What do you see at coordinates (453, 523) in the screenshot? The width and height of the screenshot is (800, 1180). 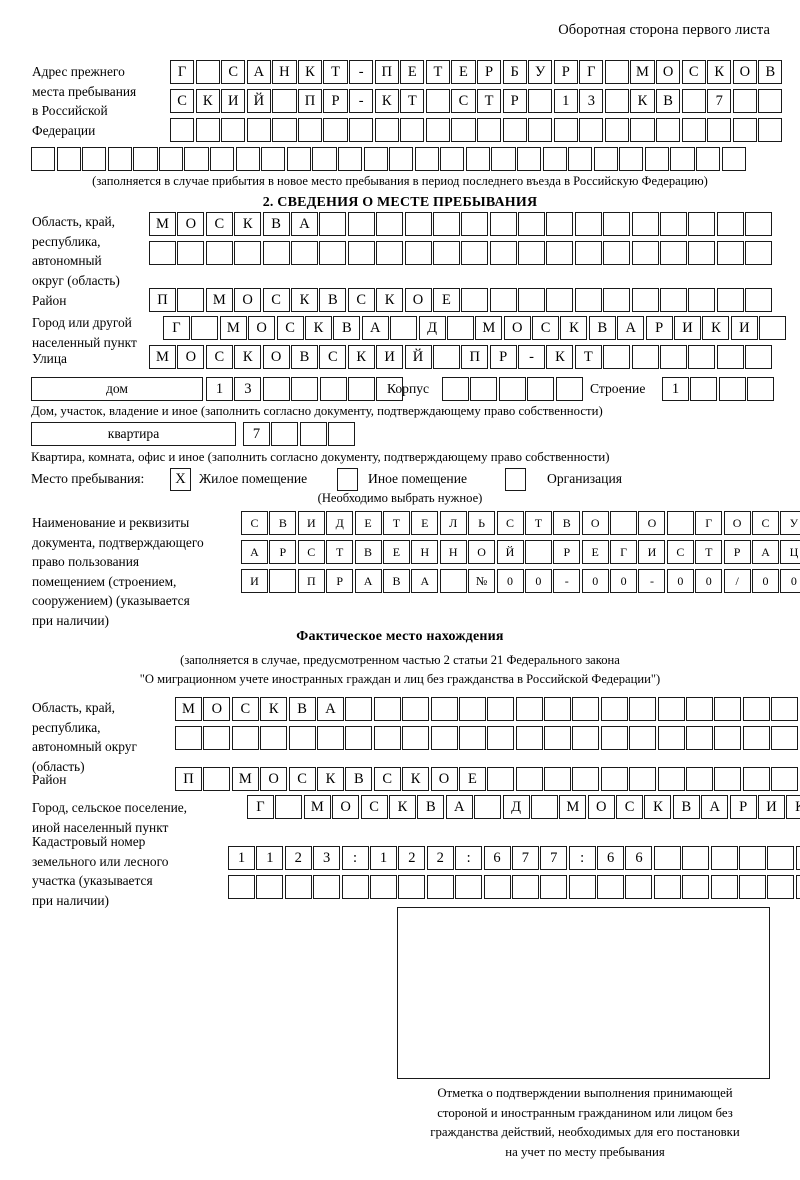 I see `char-cell: Л` at bounding box center [453, 523].